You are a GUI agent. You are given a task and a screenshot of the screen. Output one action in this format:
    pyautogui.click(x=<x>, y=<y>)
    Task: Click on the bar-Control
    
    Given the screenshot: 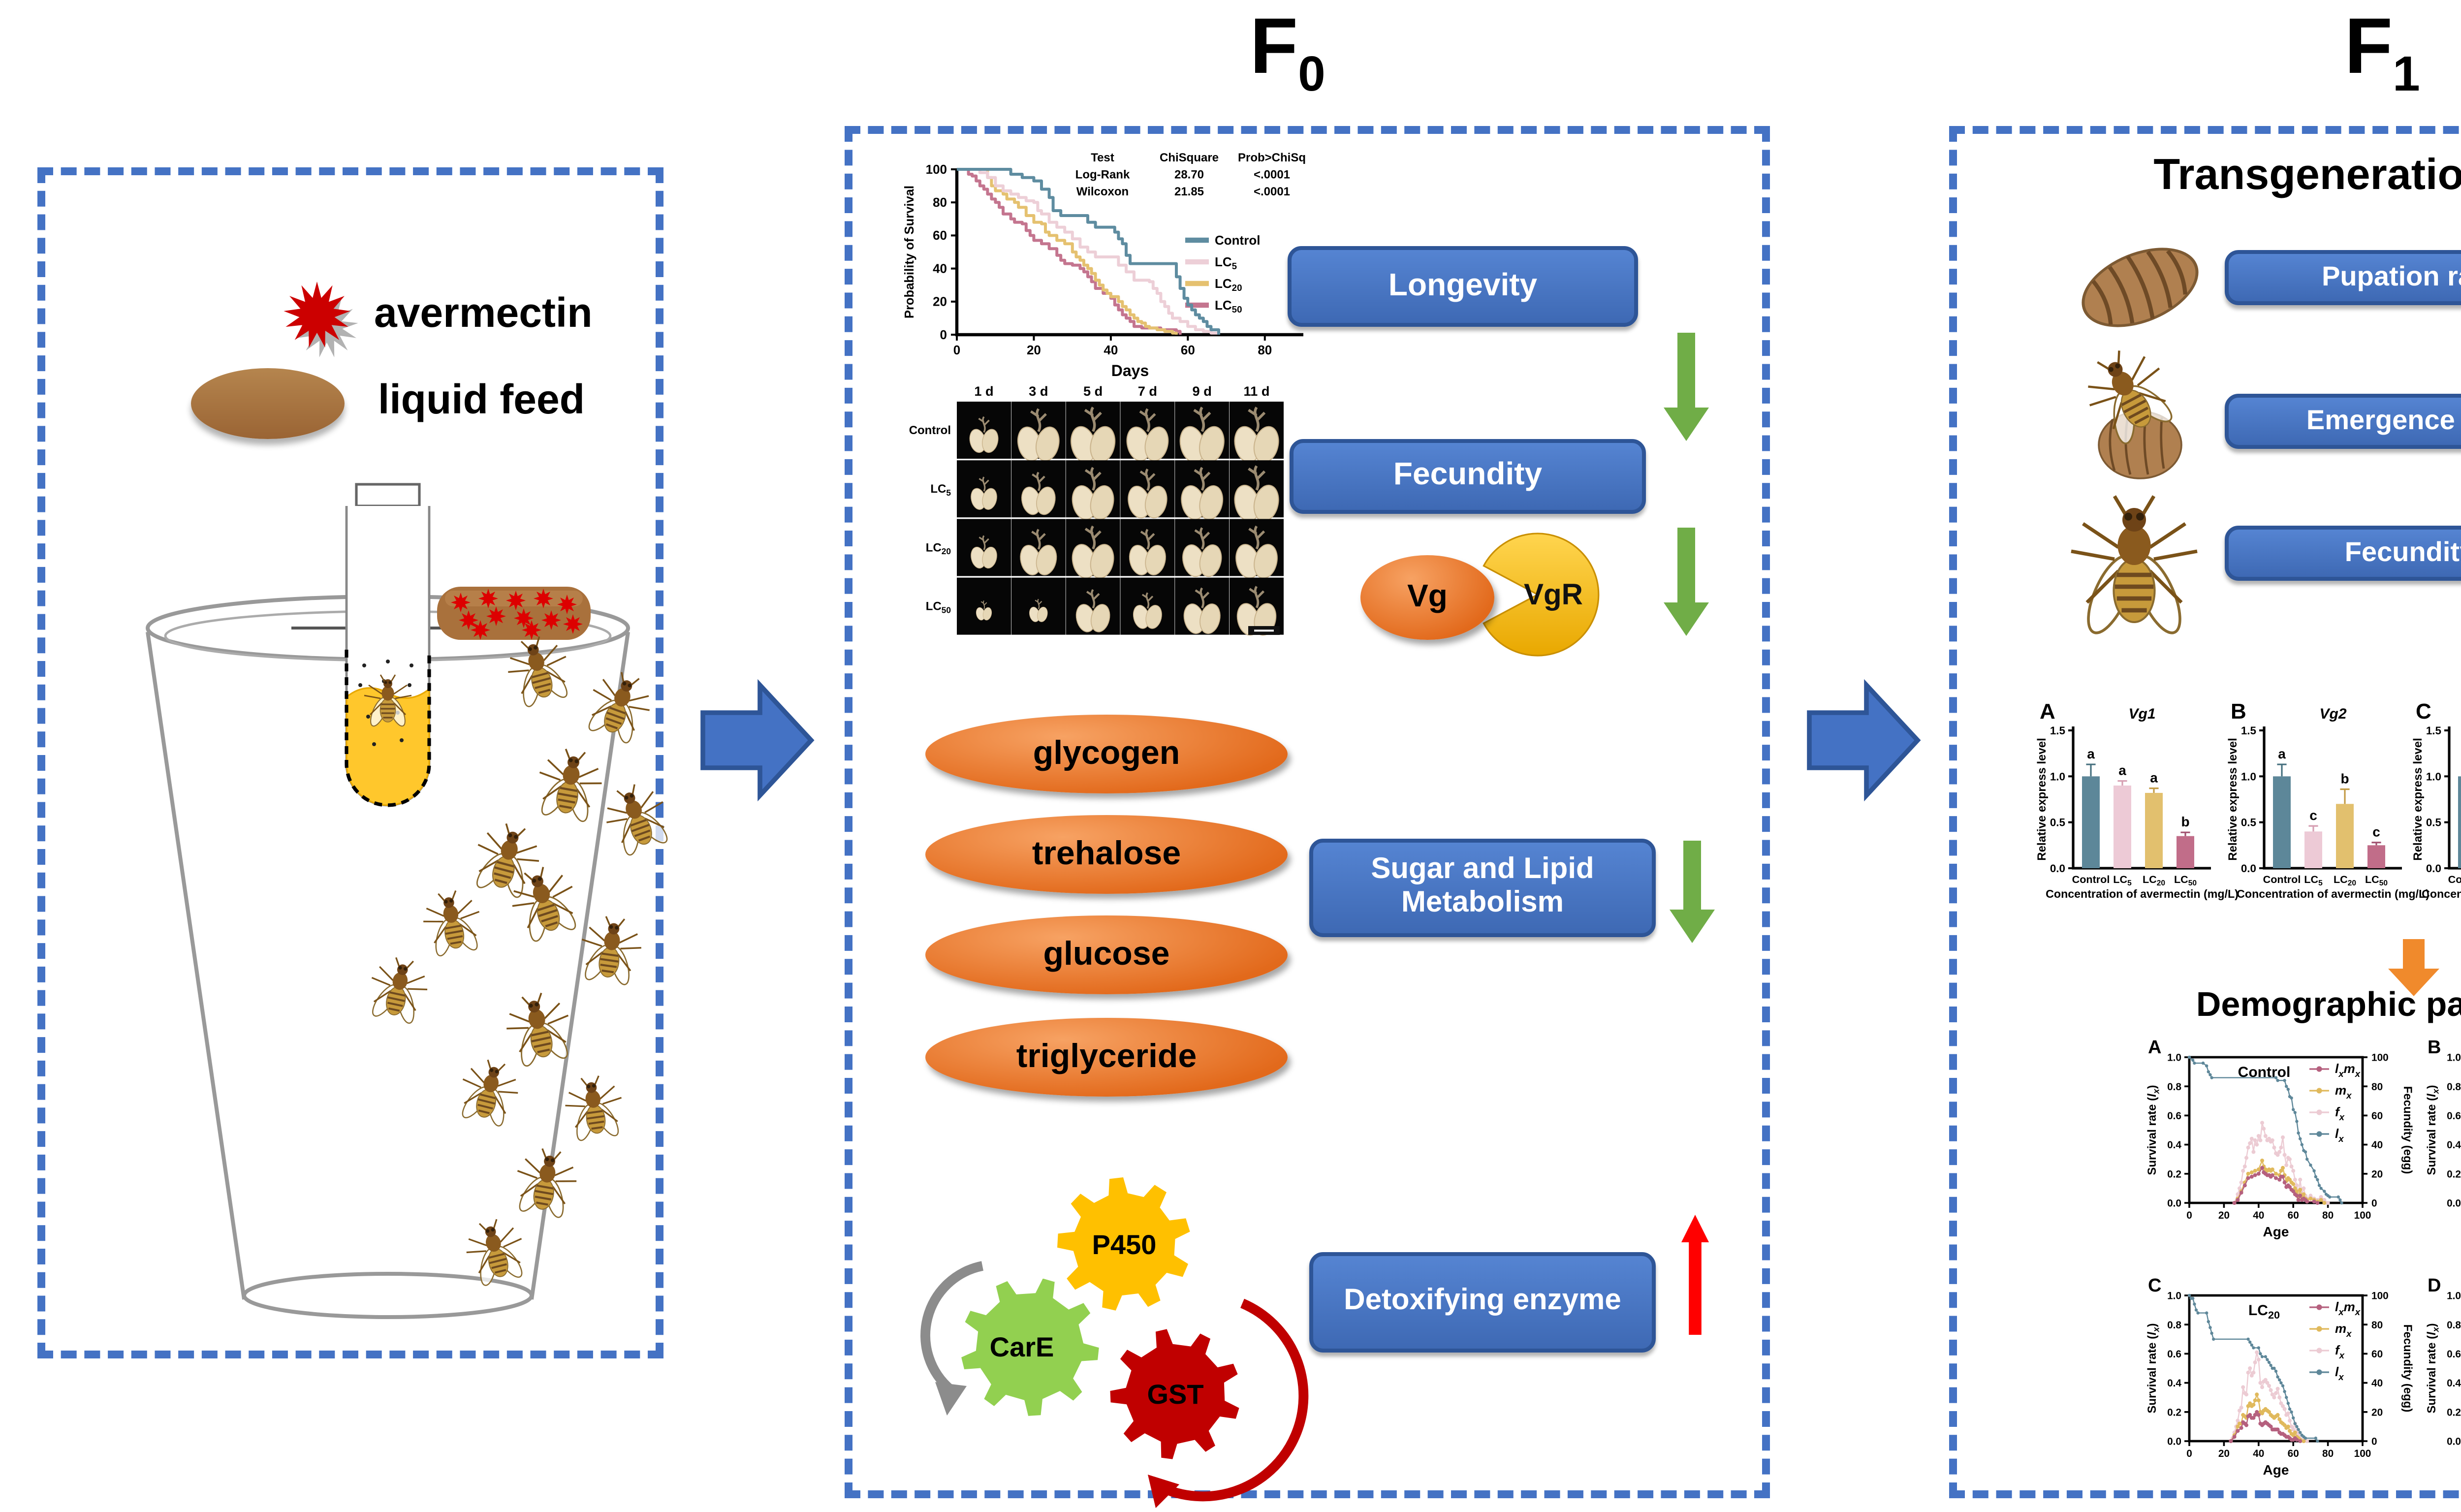 What is the action you would take?
    pyautogui.click(x=2460, y=822)
    